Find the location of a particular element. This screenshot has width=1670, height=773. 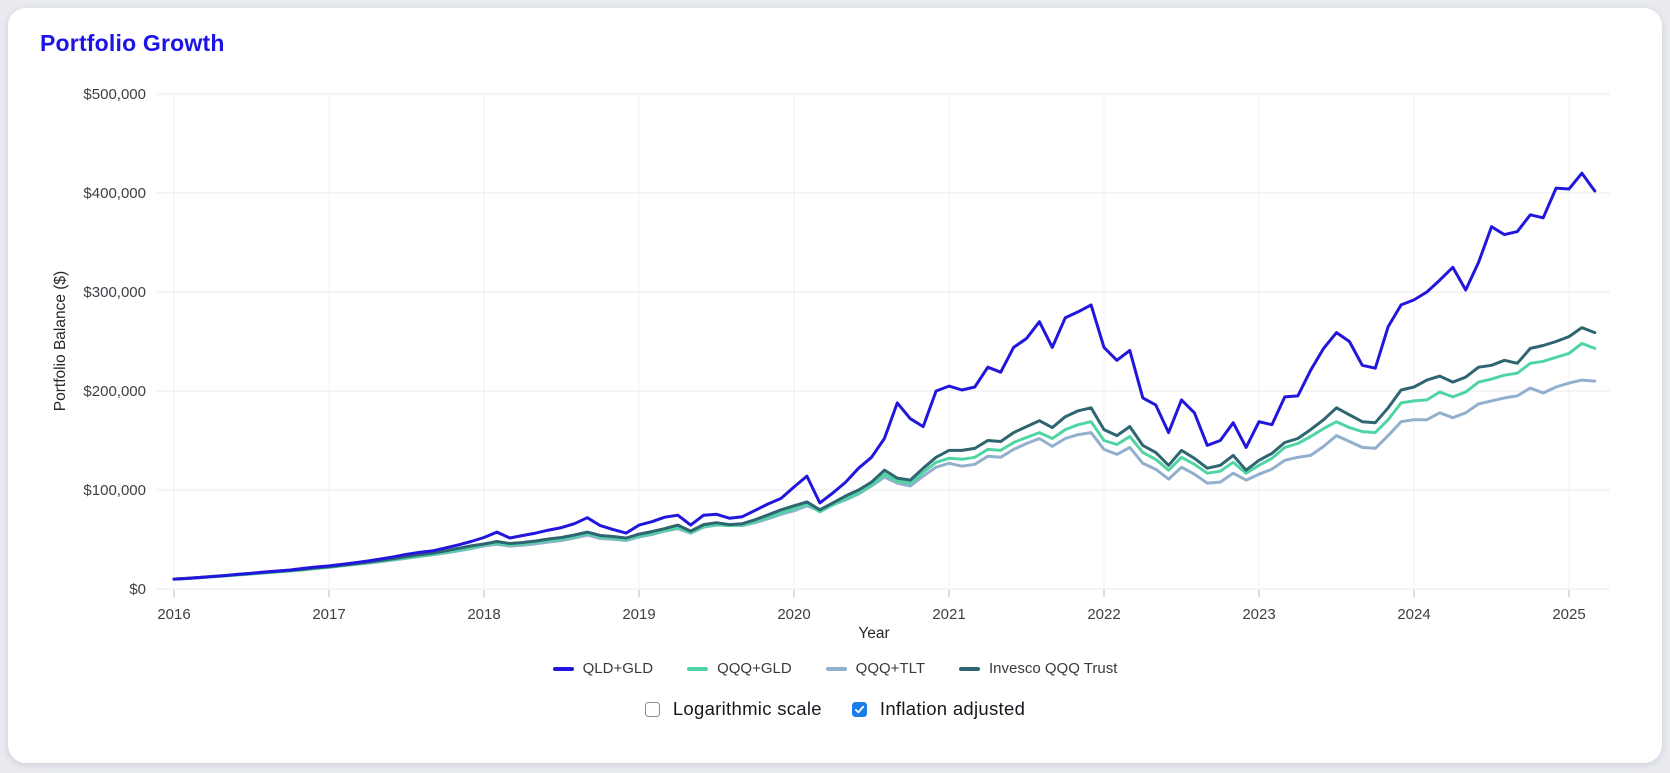

chart-legend: QLD+GLD QQQ+GLD QQQ+TLT Invesco QQQ Trust is located at coordinates (835, 668).